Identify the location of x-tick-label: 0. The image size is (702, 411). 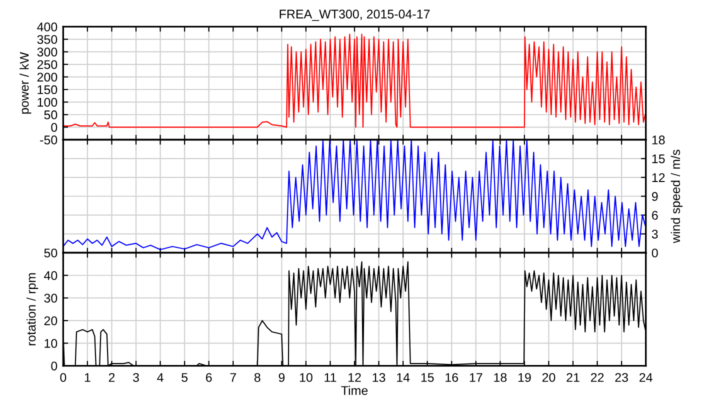
(63, 377).